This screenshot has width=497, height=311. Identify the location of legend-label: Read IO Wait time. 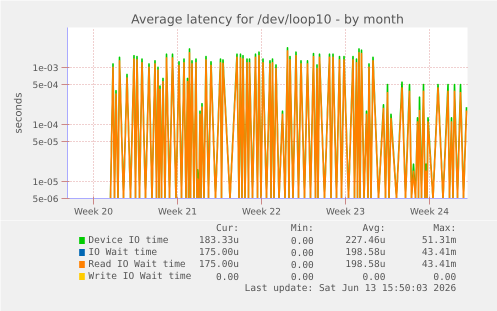
(137, 264).